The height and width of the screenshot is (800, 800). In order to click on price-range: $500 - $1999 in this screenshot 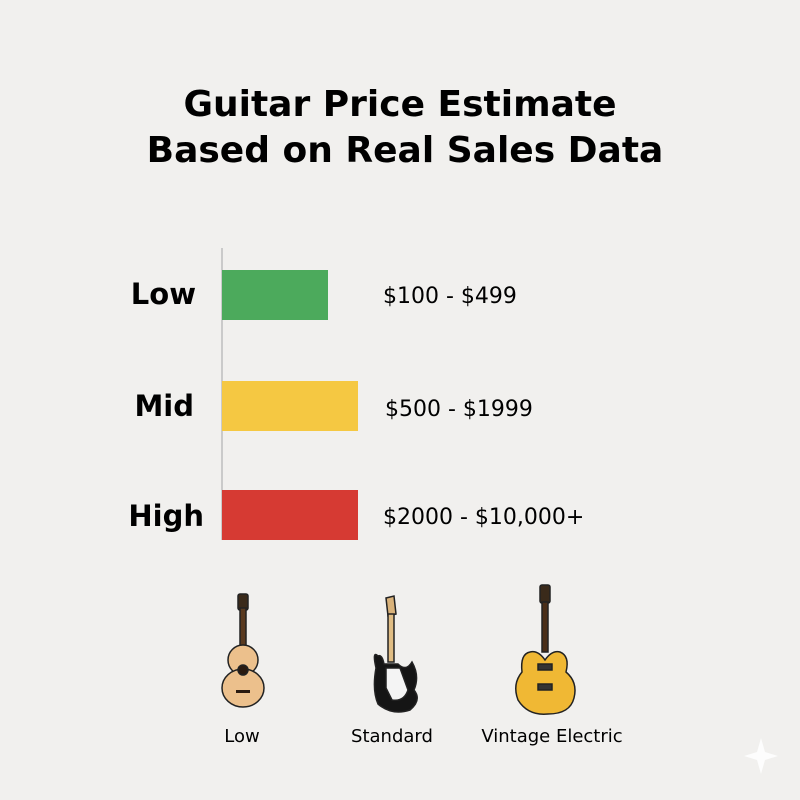, I will do `click(459, 409)`.